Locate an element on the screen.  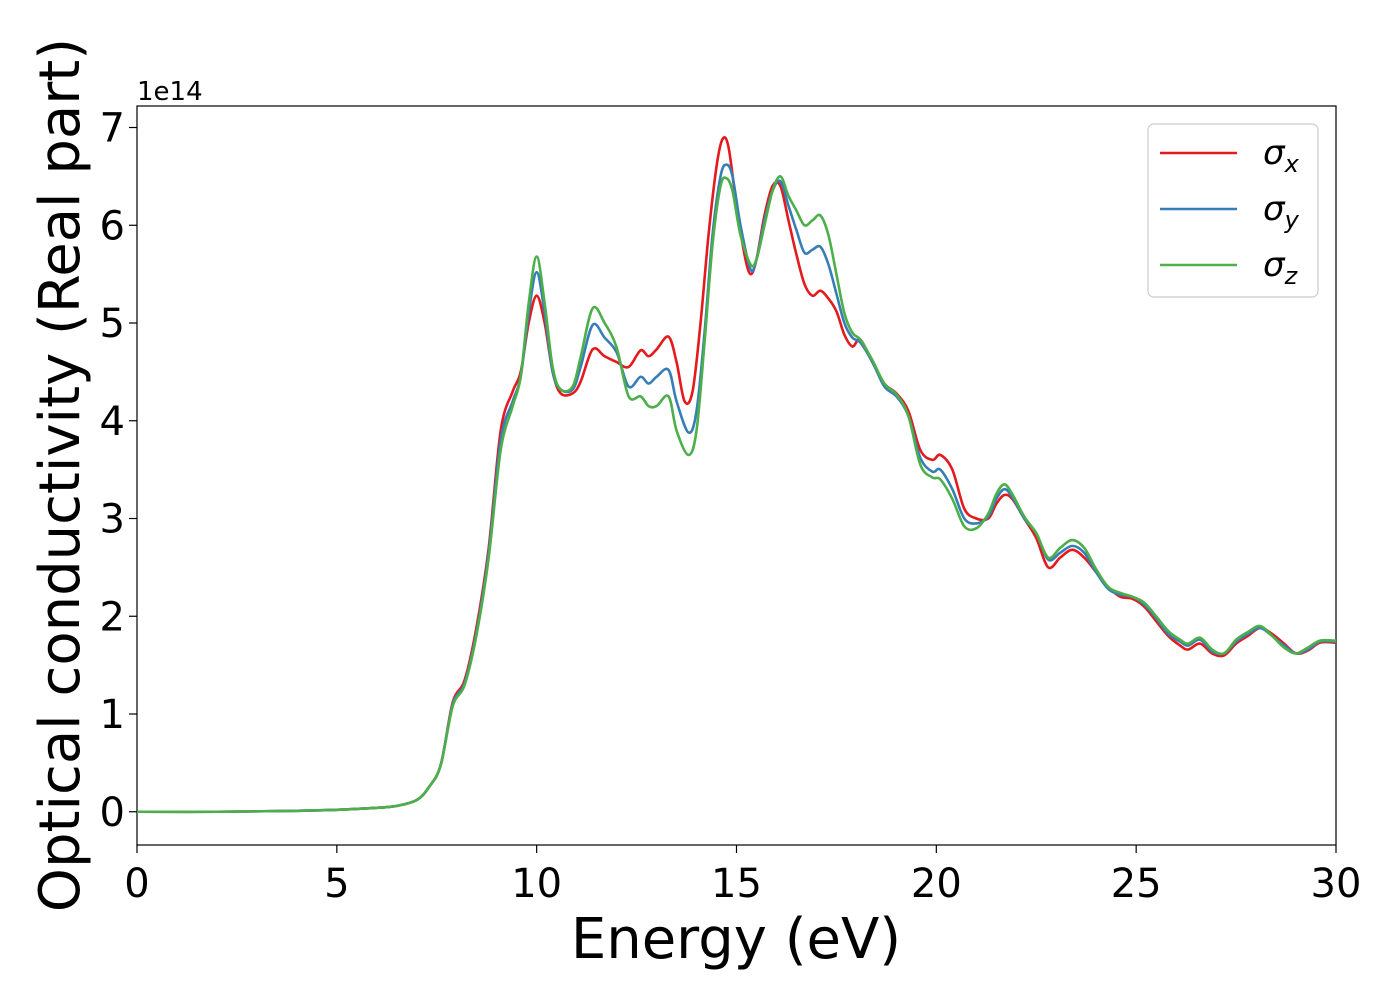
x-tick-label: 15 is located at coordinates (736, 884).